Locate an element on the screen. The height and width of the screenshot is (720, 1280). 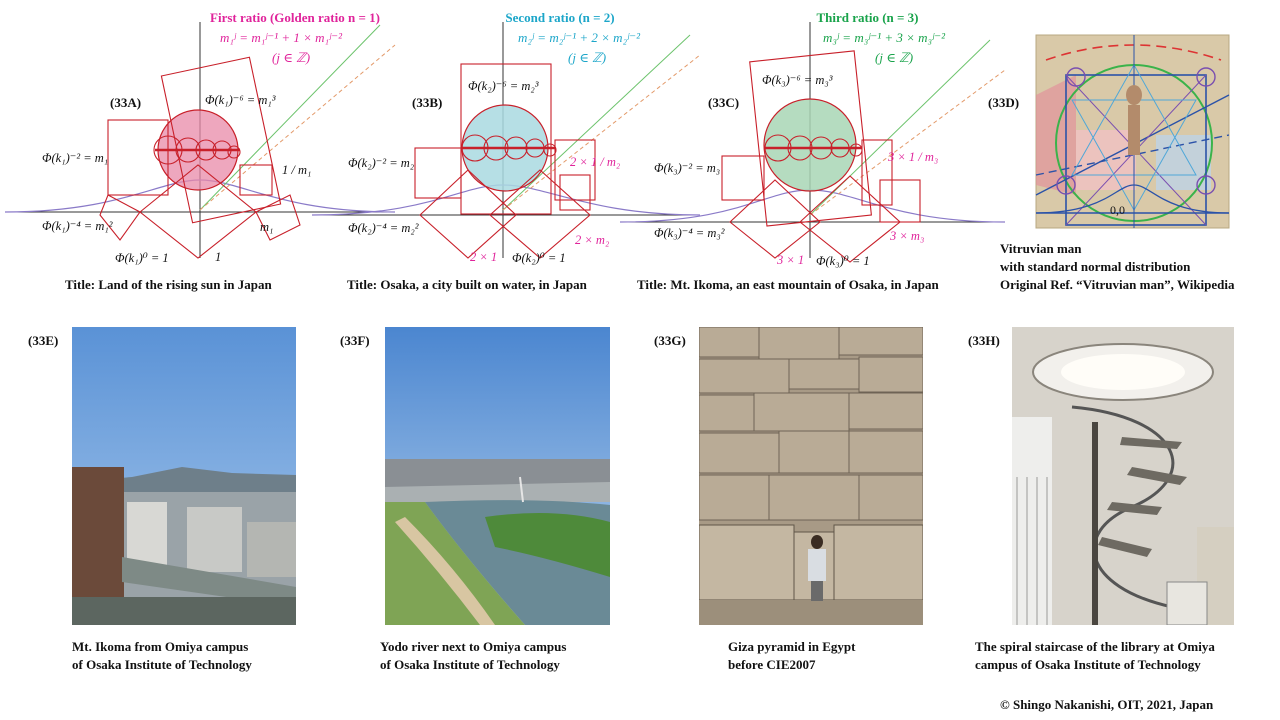
panel-a-domain: (j ∈ ℤ) is located at coordinates (291, 57).